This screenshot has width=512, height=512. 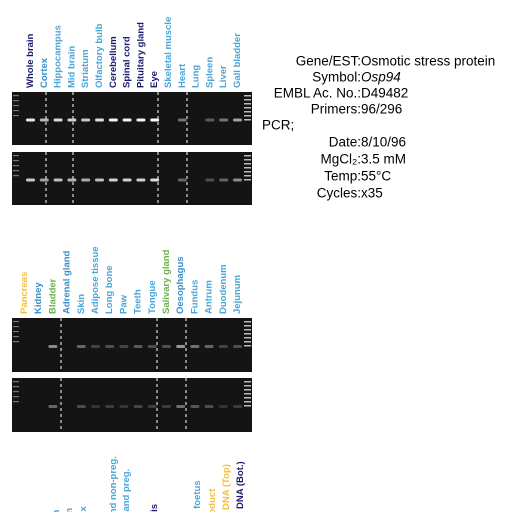 I want to click on info-label: Symbol:, so click(x=336, y=77).